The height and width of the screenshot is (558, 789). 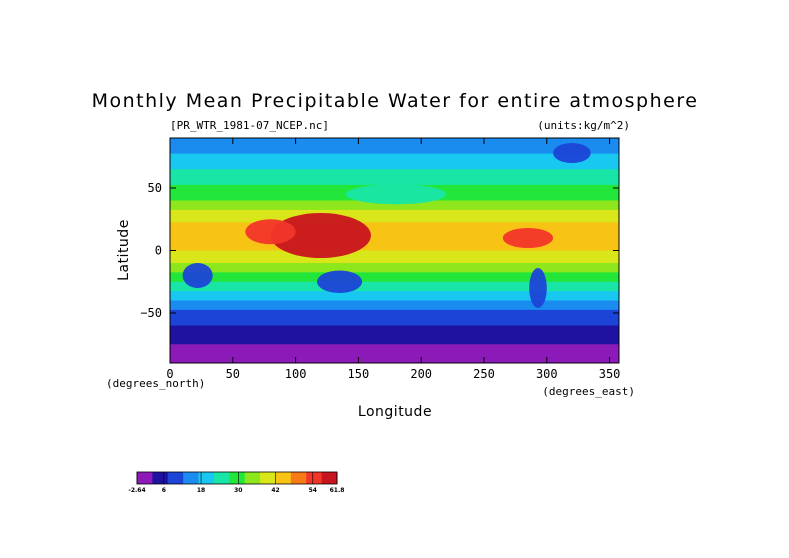 What do you see at coordinates (169, 374) in the screenshot?
I see `x-tick-label: 0` at bounding box center [169, 374].